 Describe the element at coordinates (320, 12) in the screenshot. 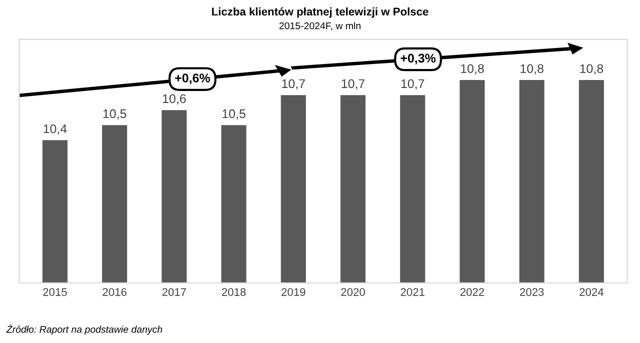

I see `chart-title: Liczba klientów płatnej telewizji w Polsce` at that location.